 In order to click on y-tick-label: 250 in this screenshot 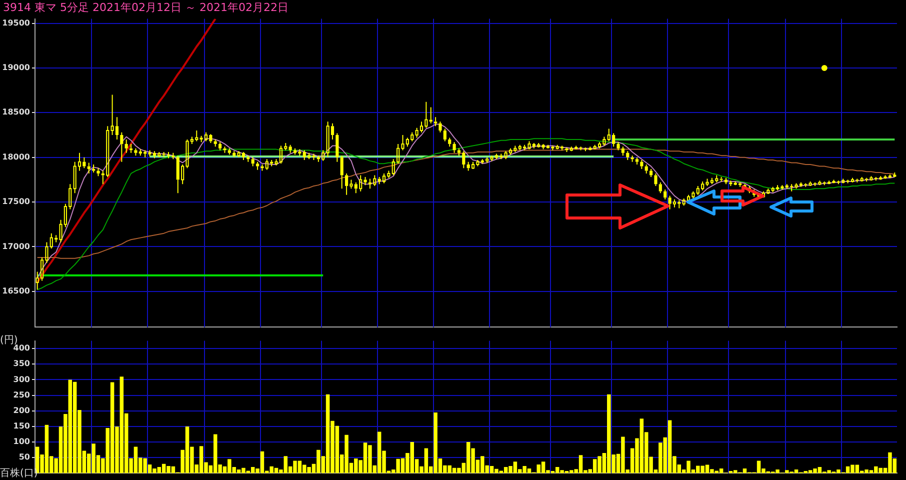, I will do `click(21, 395)`.